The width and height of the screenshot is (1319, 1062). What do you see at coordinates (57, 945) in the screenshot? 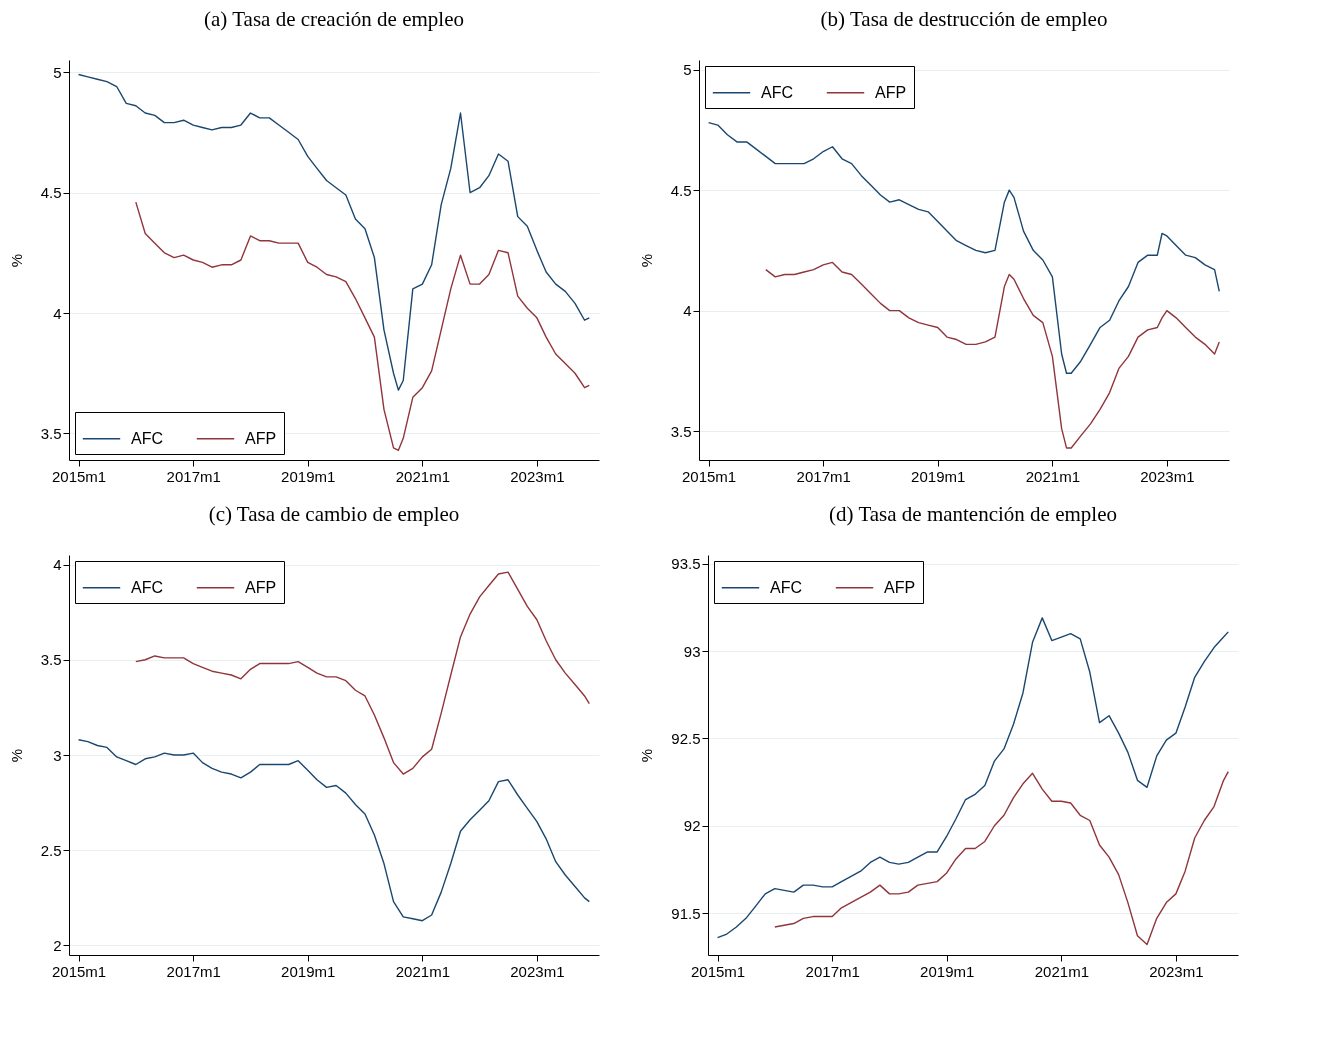
I see `y-tick-label: 2` at bounding box center [57, 945].